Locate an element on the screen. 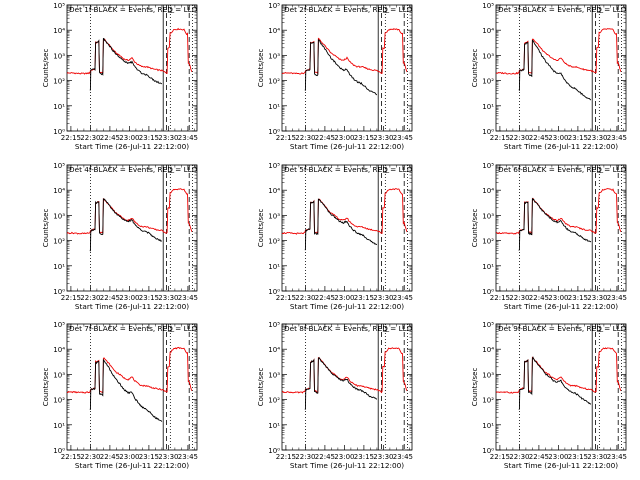 This screenshot has width=640, height=480. panel-title: Det 8f-BLACK = Events, RED = LLD is located at coordinates (348, 328).